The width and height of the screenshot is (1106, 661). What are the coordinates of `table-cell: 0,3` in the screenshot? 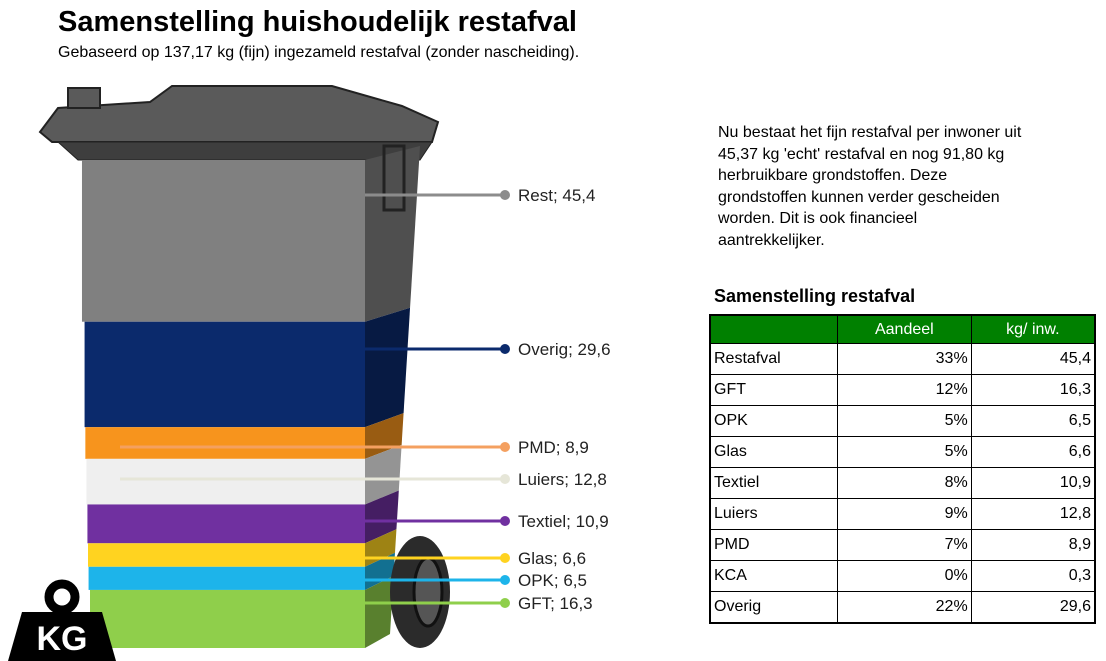 It's located at (1033, 576).